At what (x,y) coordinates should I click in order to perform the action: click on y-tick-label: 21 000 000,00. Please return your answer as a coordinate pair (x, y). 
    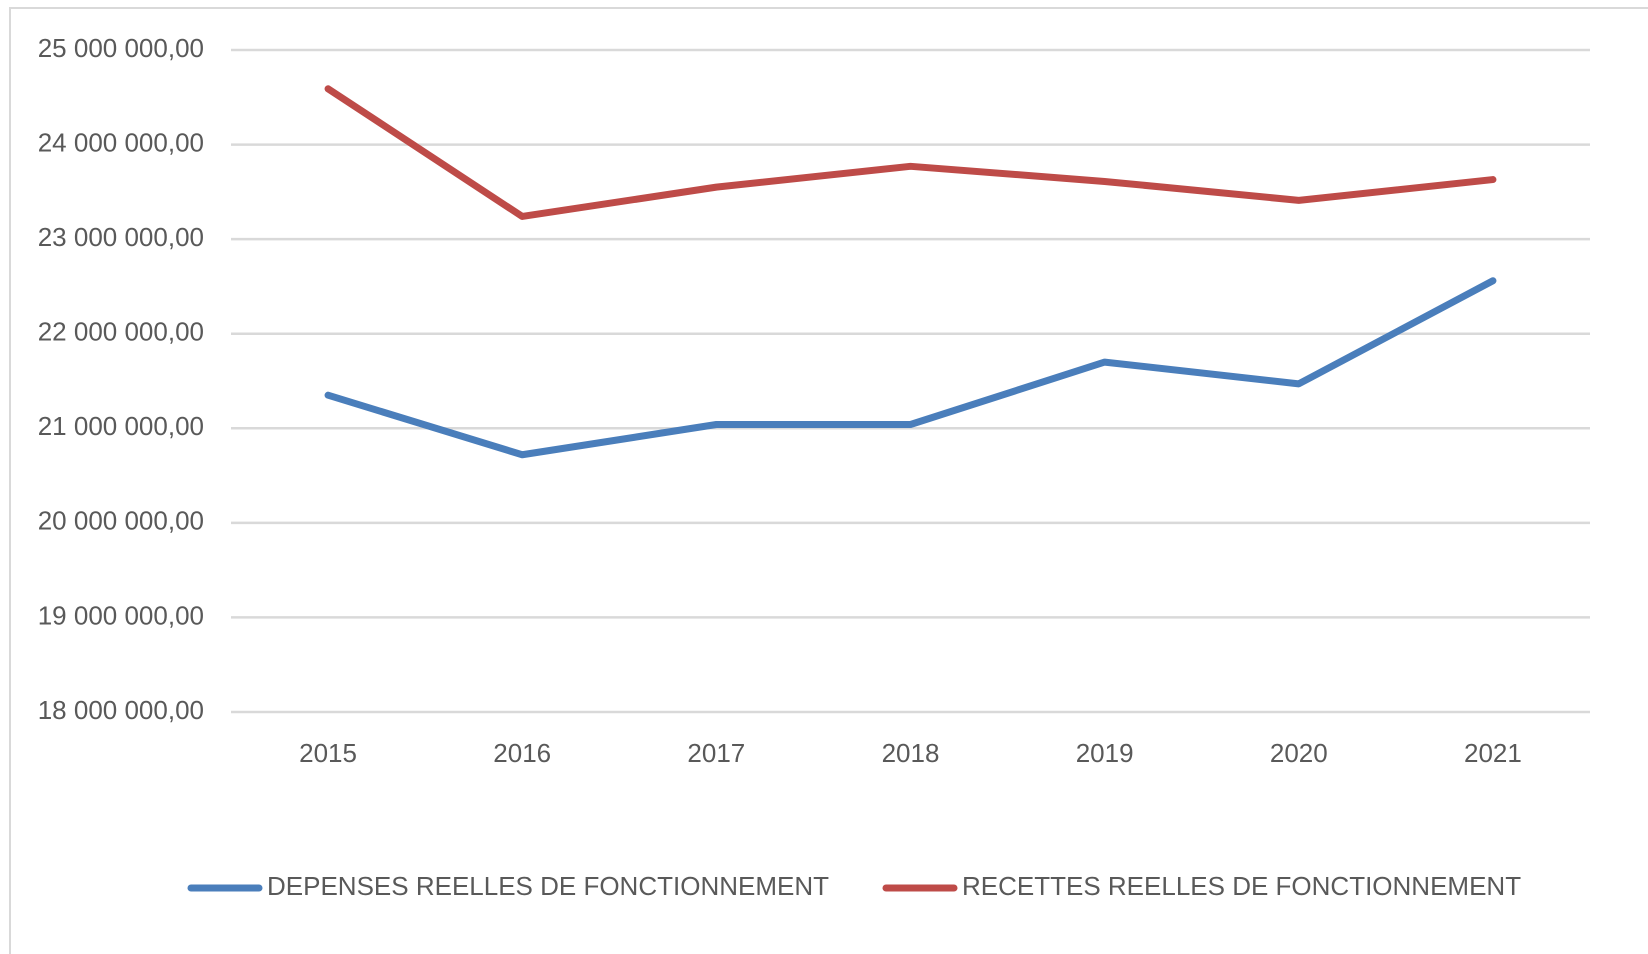
    Looking at the image, I should click on (121, 426).